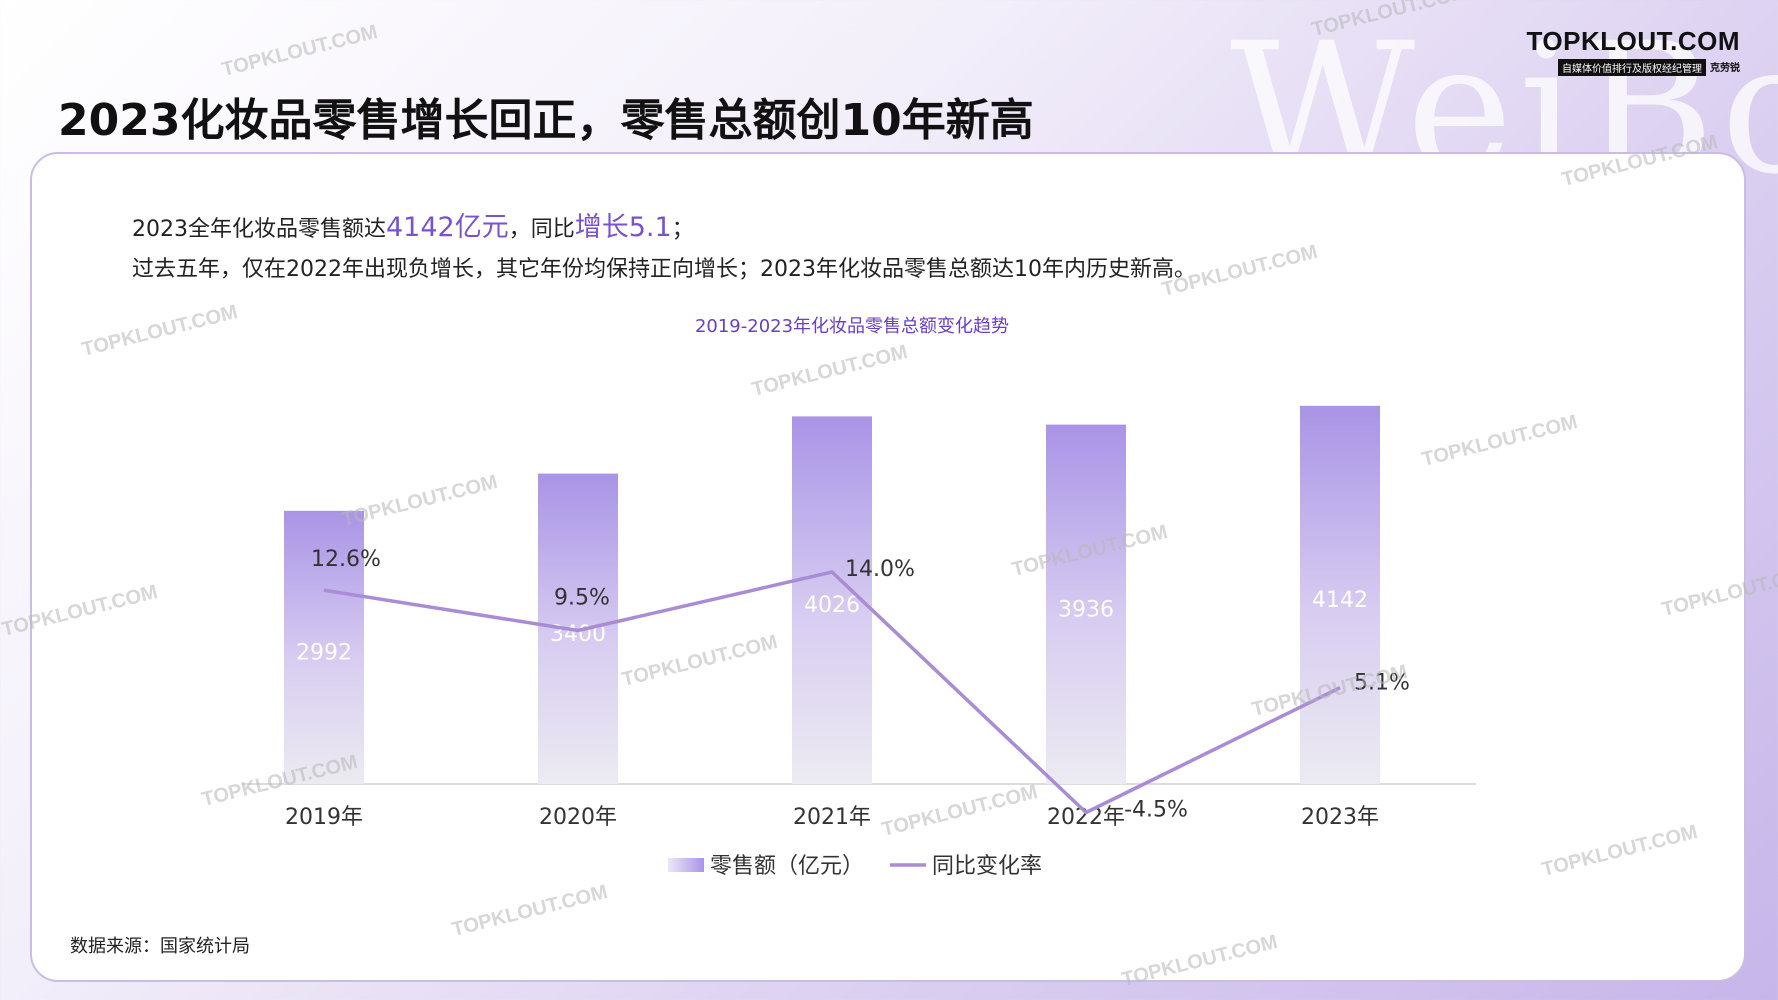  Describe the element at coordinates (832, 817) in the screenshot. I see `x-tick-label-3: 2021年` at that location.